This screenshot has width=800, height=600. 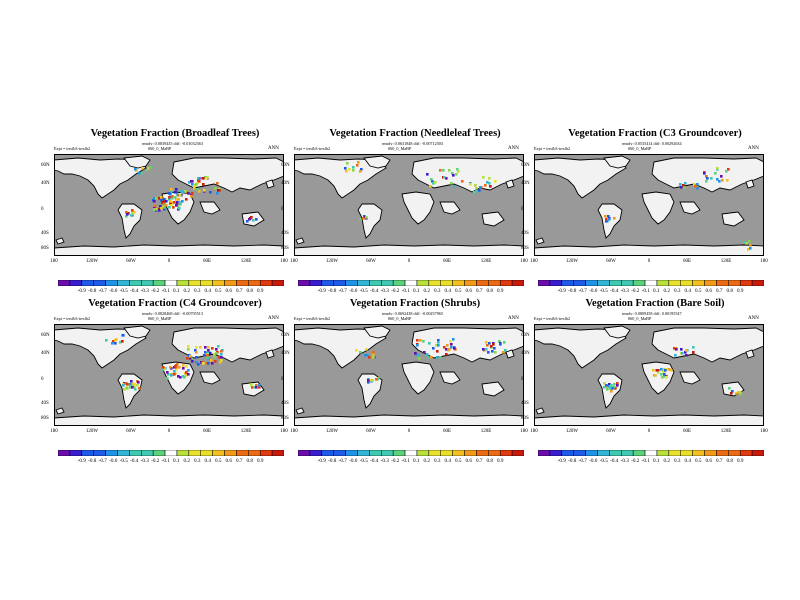 I want to click on panel-title: Vegetation Fraction (Shrubs), so click(x=415, y=303).